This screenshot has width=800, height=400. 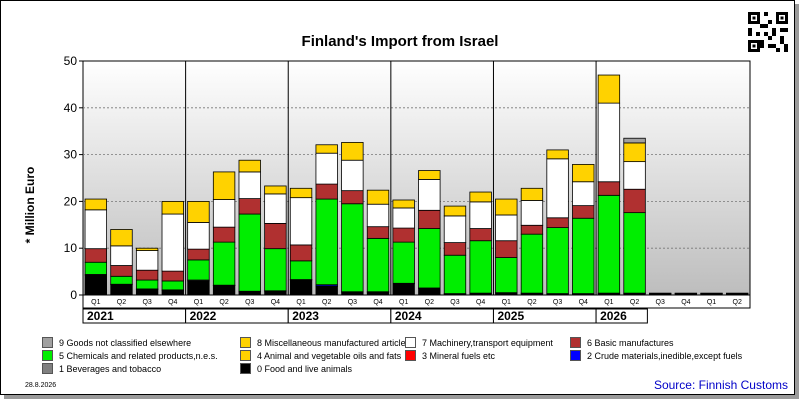 I want to click on legend-label: 9 Goods not classified elsewhere, so click(x=125, y=342).